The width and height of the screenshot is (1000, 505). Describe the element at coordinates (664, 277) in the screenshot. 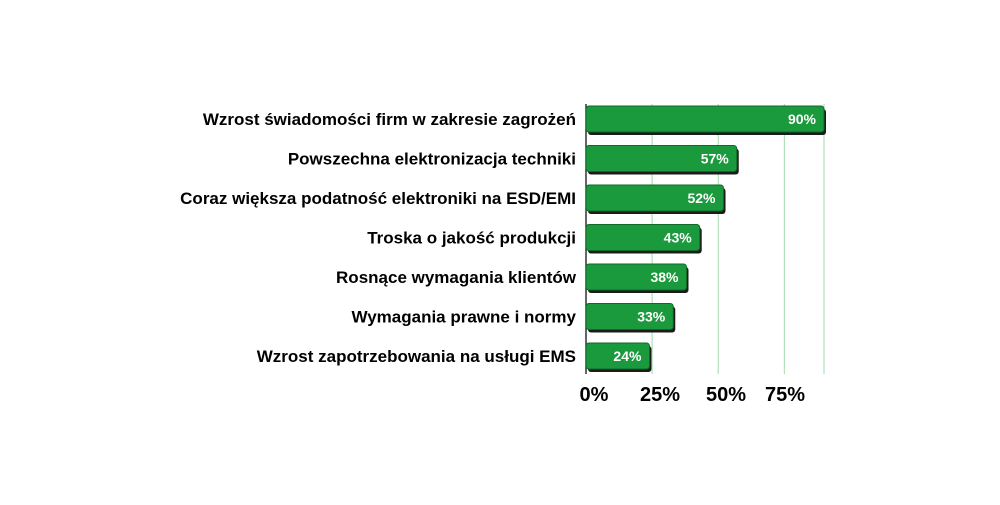

I see `data-label: 38%` at that location.